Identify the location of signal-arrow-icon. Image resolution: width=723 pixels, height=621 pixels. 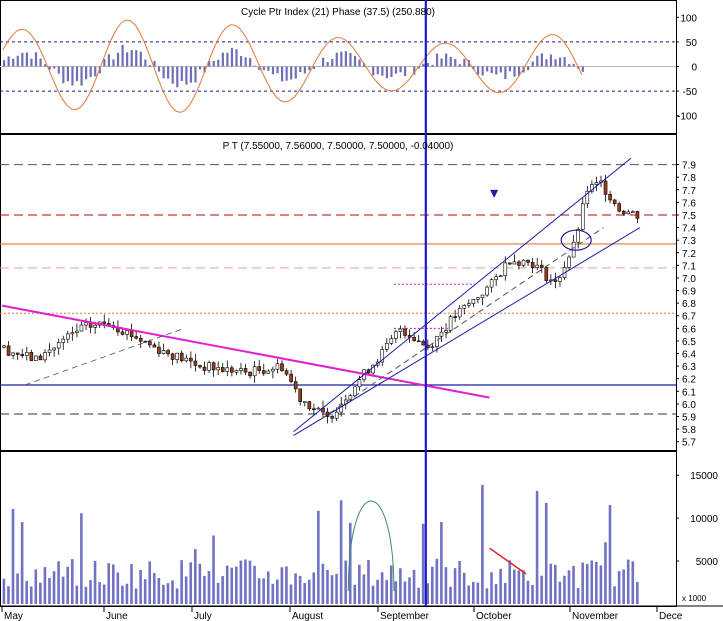
(494, 193).